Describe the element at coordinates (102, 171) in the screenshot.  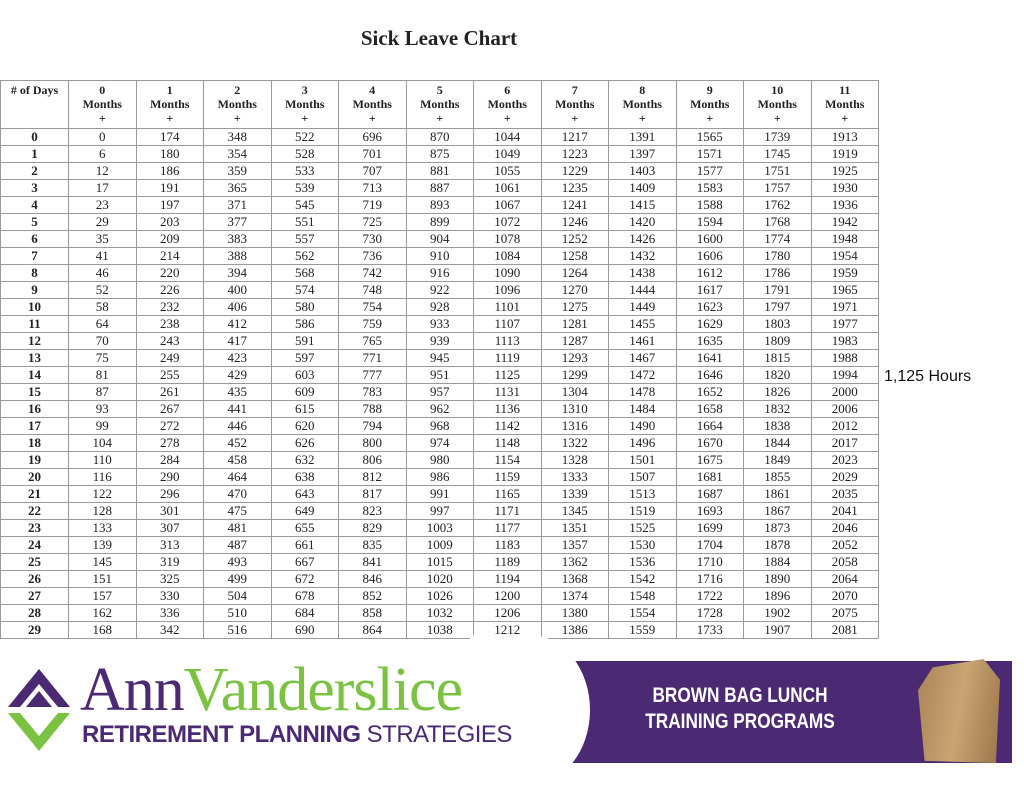
I see `hours-cell: 12` at that location.